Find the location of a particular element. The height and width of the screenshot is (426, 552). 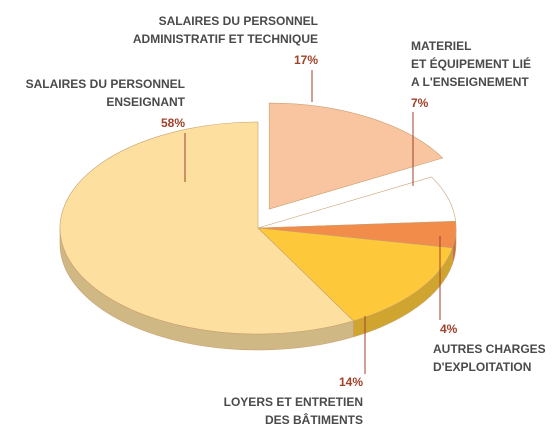

slice-label: DES BÂTIMENTS is located at coordinates (314, 419).